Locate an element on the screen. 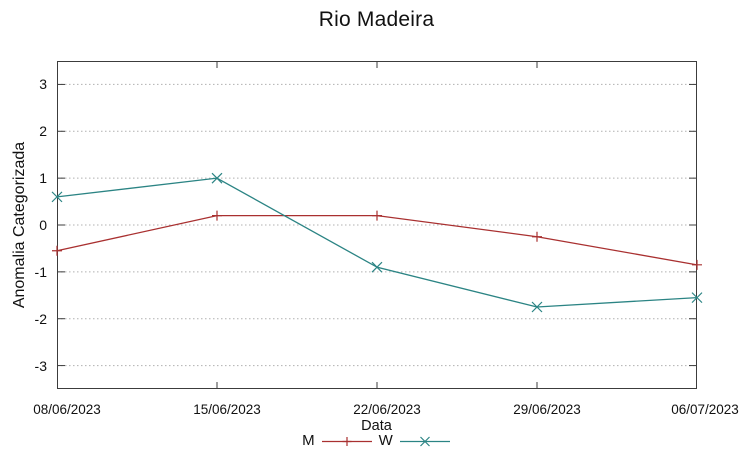 The image size is (753, 459). y-tick-label: 1 is located at coordinates (43, 178).